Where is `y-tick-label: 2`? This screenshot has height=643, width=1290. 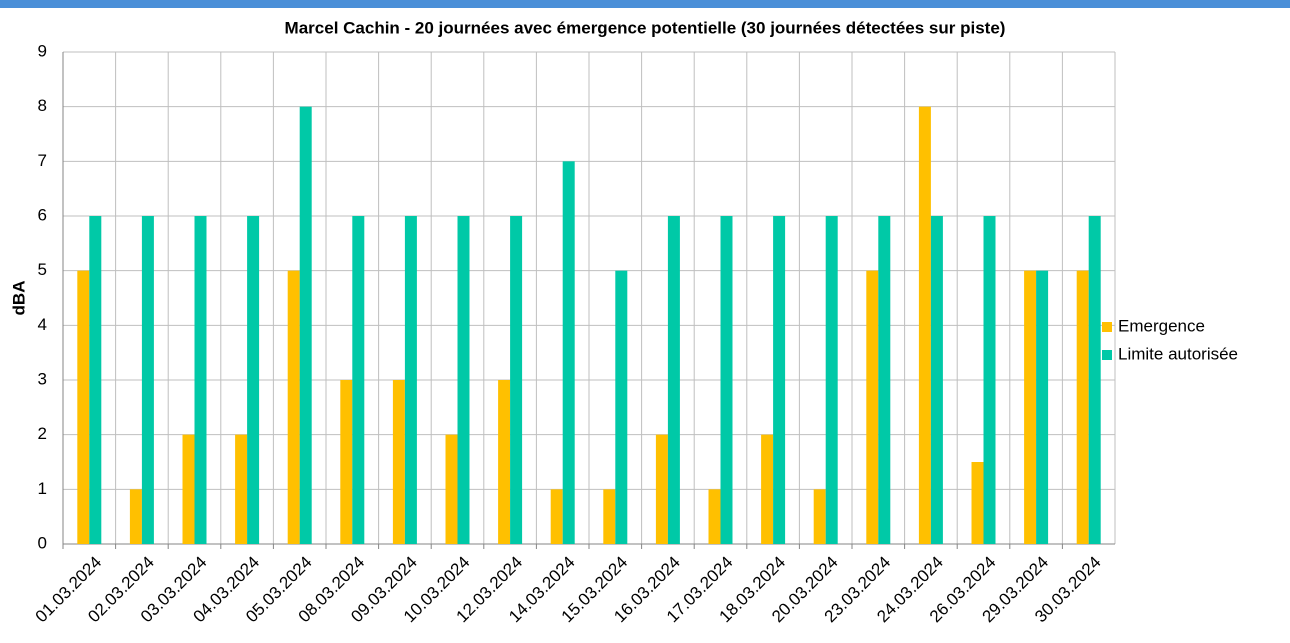
y-tick-label: 2 is located at coordinates (42, 433).